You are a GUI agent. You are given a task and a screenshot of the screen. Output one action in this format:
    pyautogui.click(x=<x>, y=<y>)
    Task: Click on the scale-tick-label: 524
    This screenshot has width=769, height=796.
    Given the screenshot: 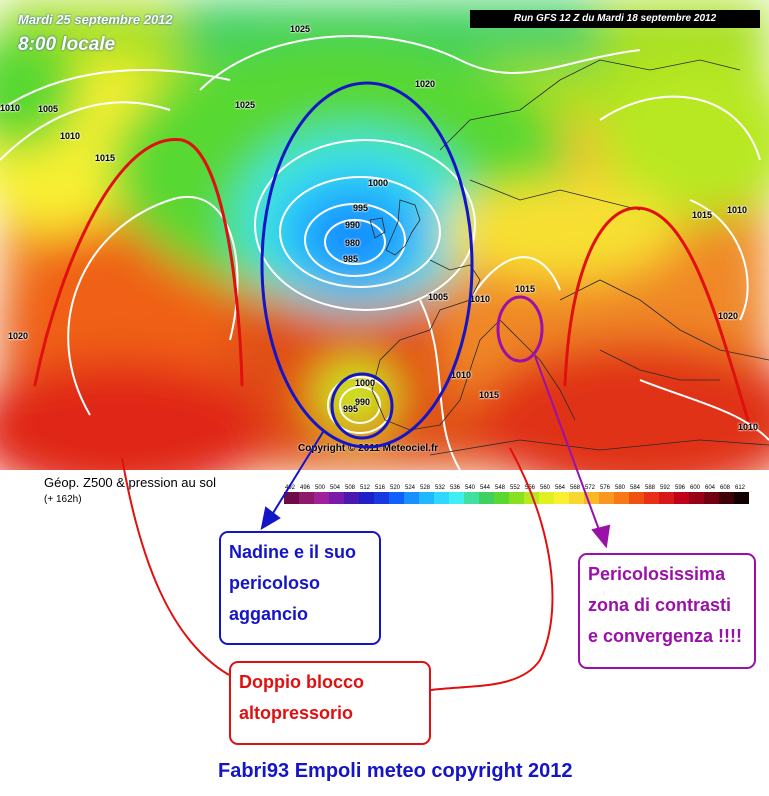 What is the action you would take?
    pyautogui.click(x=410, y=488)
    